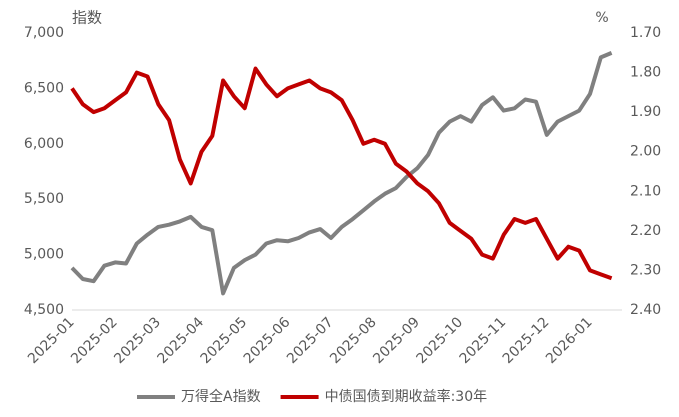  I want to click on y-tick-label: 5,500, so click(44, 199).